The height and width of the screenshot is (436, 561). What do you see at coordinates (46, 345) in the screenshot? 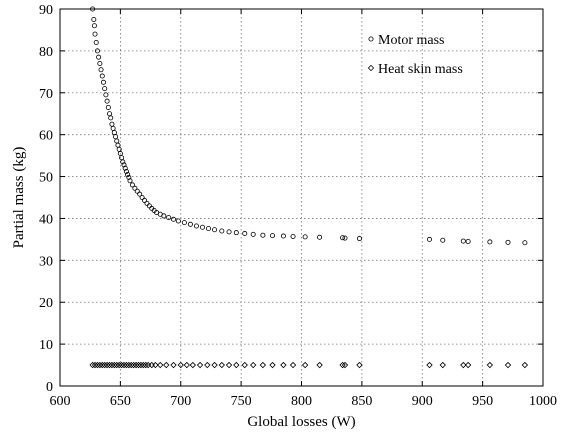
I see `y-tick-label: 10` at bounding box center [46, 345].